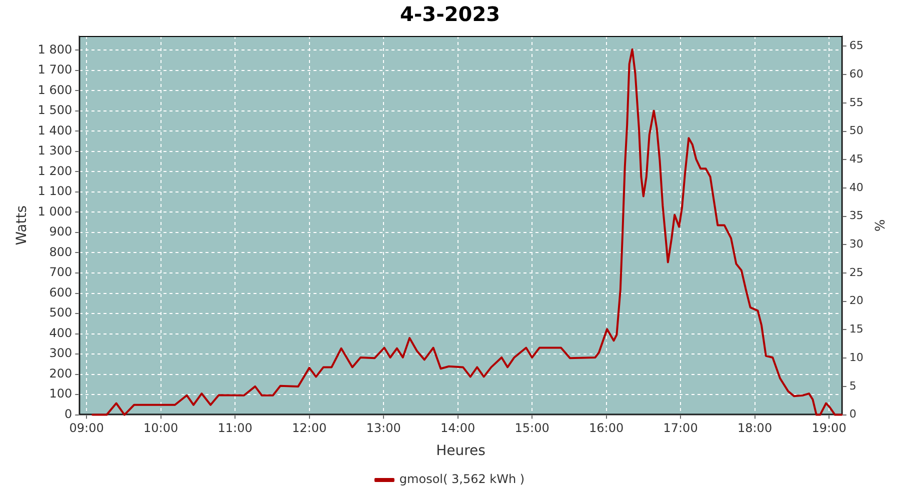  I want to click on y-tick-label: 100, so click(60, 393).